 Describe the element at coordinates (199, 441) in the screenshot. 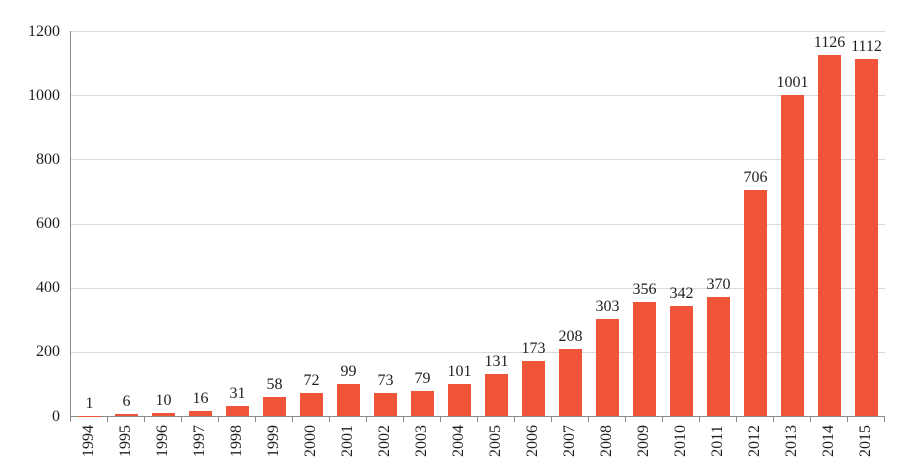

I see `x-axis-tick-label: 1997` at that location.